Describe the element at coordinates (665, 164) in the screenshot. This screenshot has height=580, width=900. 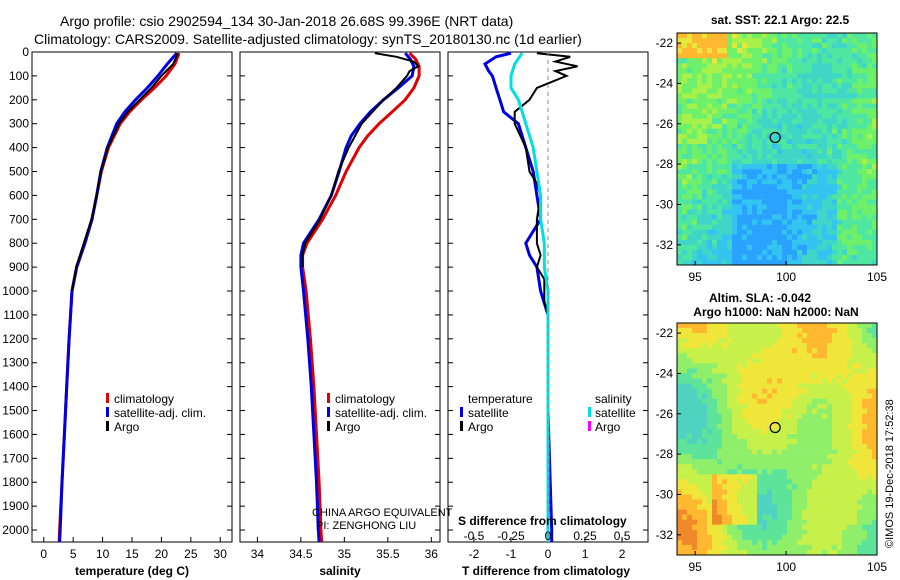
I see `map-y-tick-label: -28` at that location.